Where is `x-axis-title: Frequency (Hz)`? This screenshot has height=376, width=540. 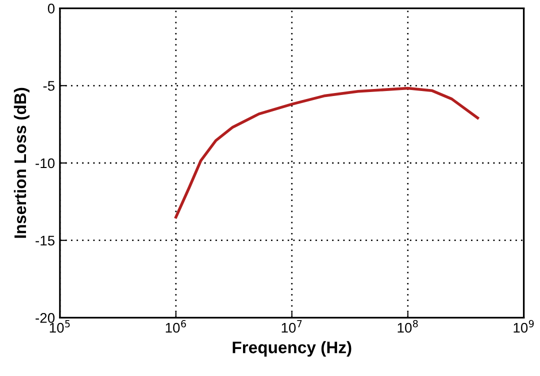 x-axis-title: Frequency (Hz) is located at coordinates (292, 349).